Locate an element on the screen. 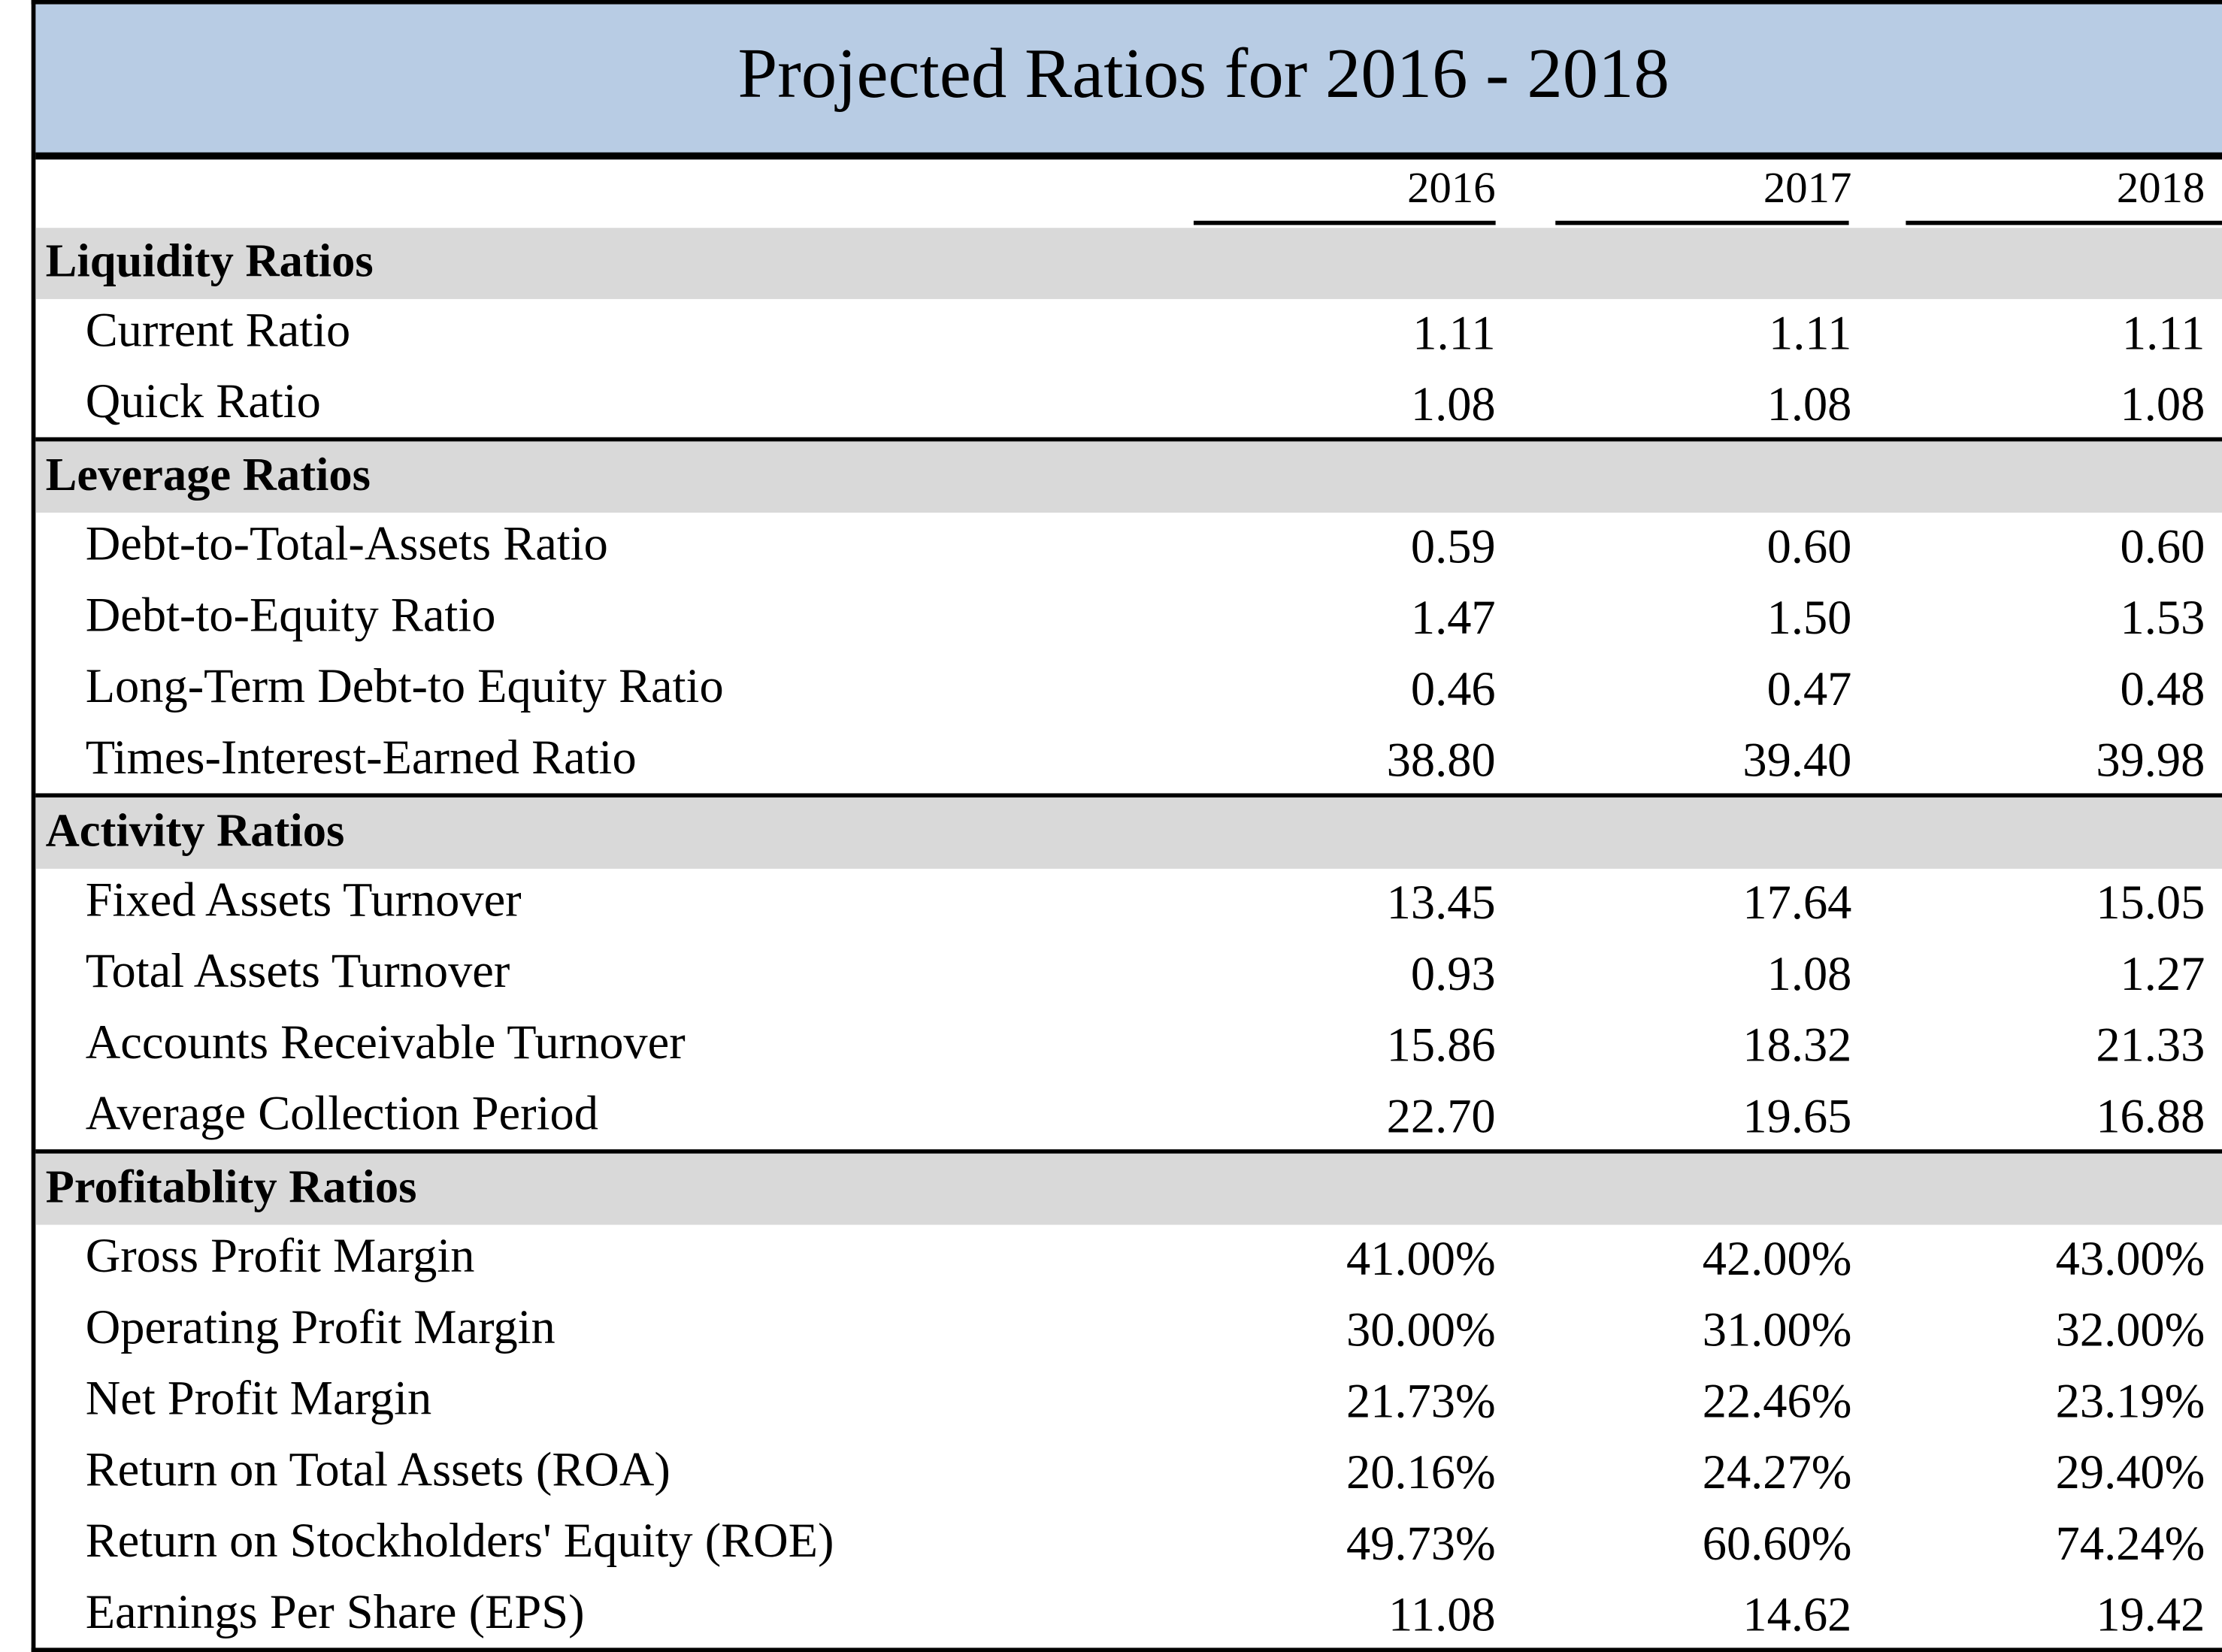 Image resolution: width=2222 pixels, height=1652 pixels. cell-value: 15.05 is located at coordinates (2150, 904).